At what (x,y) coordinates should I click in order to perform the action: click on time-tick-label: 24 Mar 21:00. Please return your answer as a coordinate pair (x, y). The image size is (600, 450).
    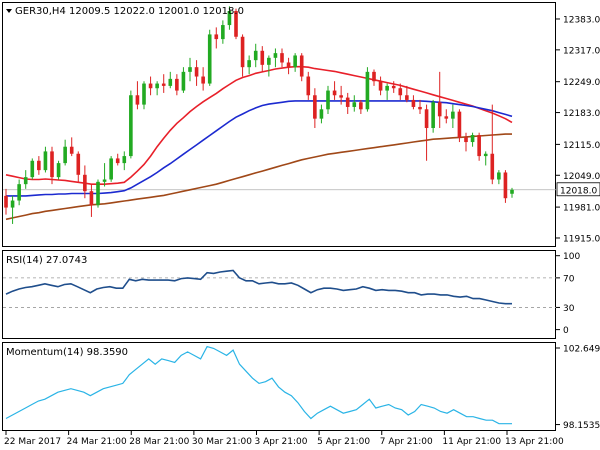
    Looking at the image, I should click on (97, 442).